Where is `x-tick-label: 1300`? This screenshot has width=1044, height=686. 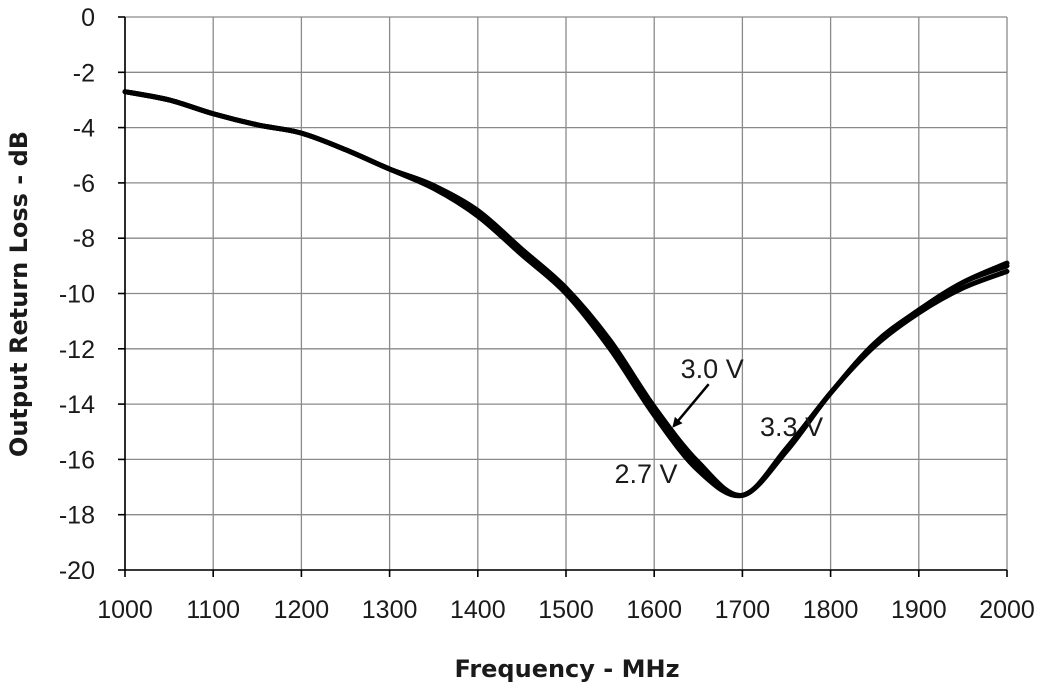
x-tick-label: 1300 is located at coordinates (390, 610).